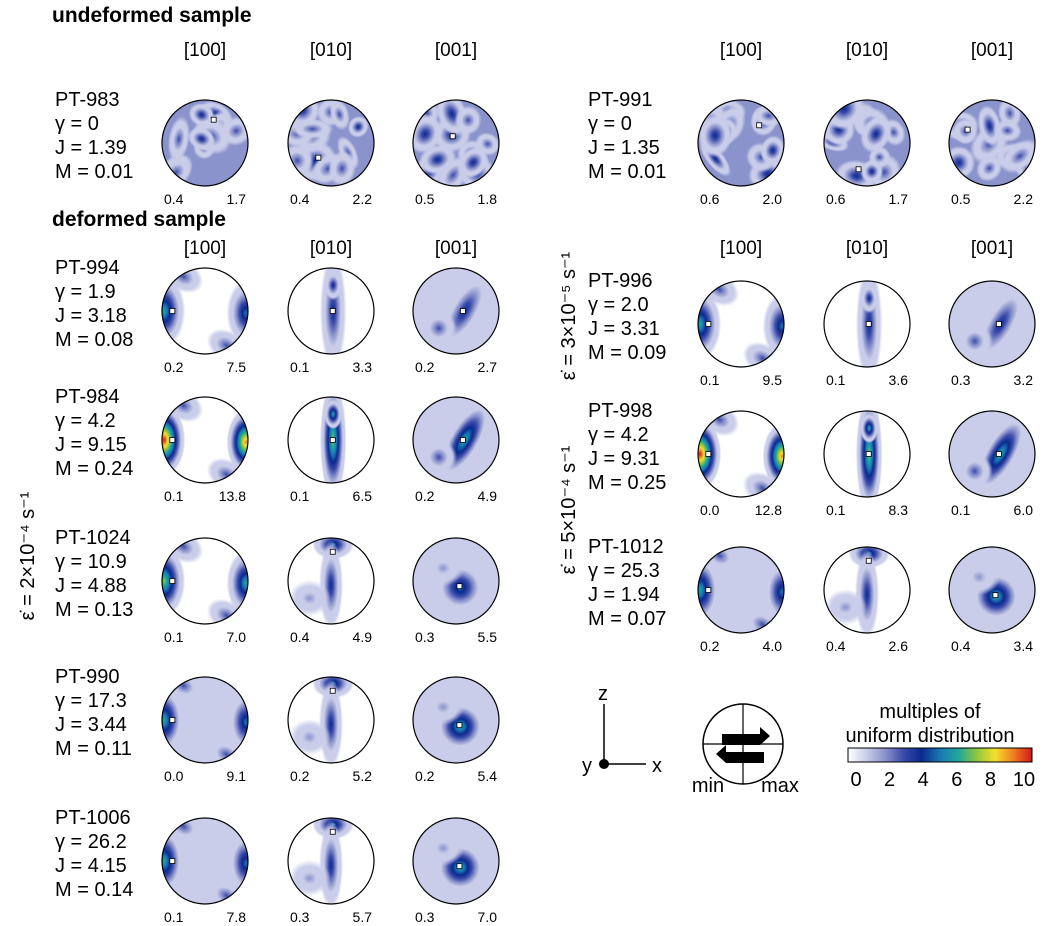 The image size is (1056, 926). What do you see at coordinates (205, 153) in the screenshot?
I see `pole-figure-PT-983-0: 0.4 1.7` at bounding box center [205, 153].